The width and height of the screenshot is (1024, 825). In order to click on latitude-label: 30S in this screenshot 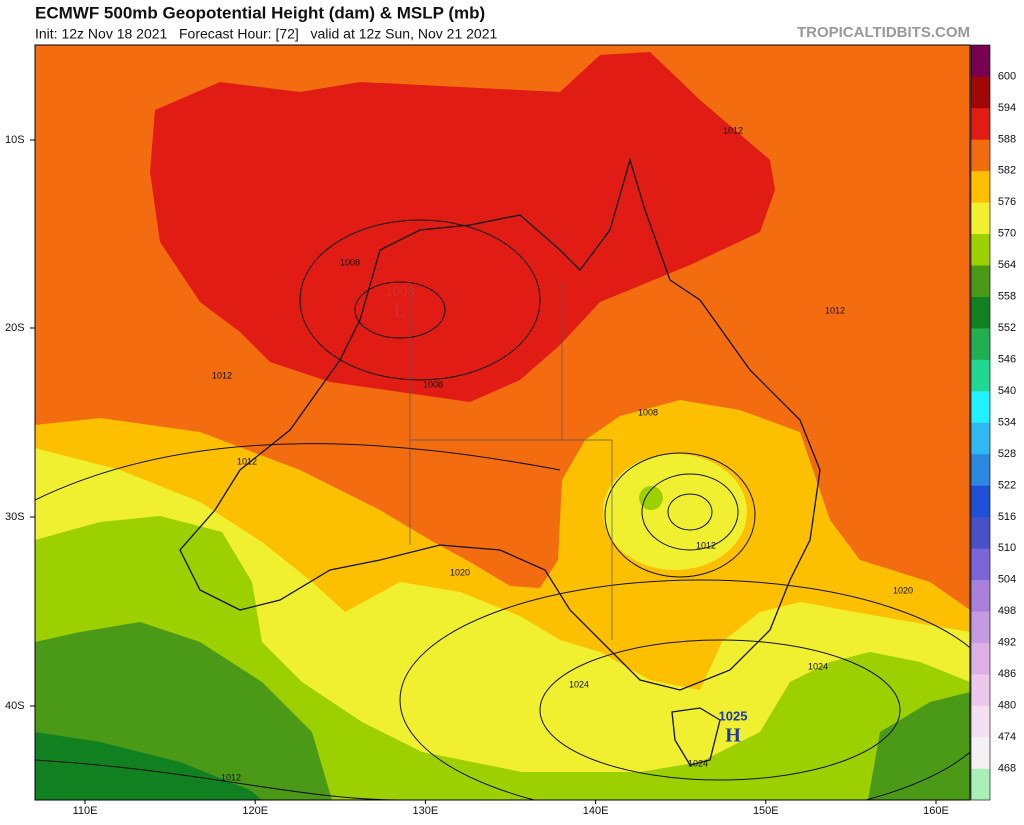, I will do `click(15, 517)`.